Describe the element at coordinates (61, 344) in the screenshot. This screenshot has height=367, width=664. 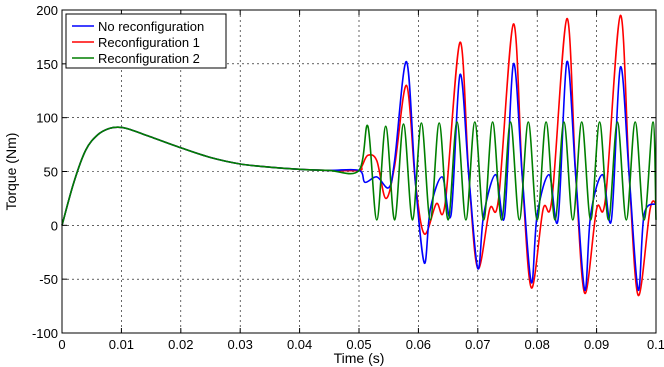
I see `x-tick-label: 0` at that location.